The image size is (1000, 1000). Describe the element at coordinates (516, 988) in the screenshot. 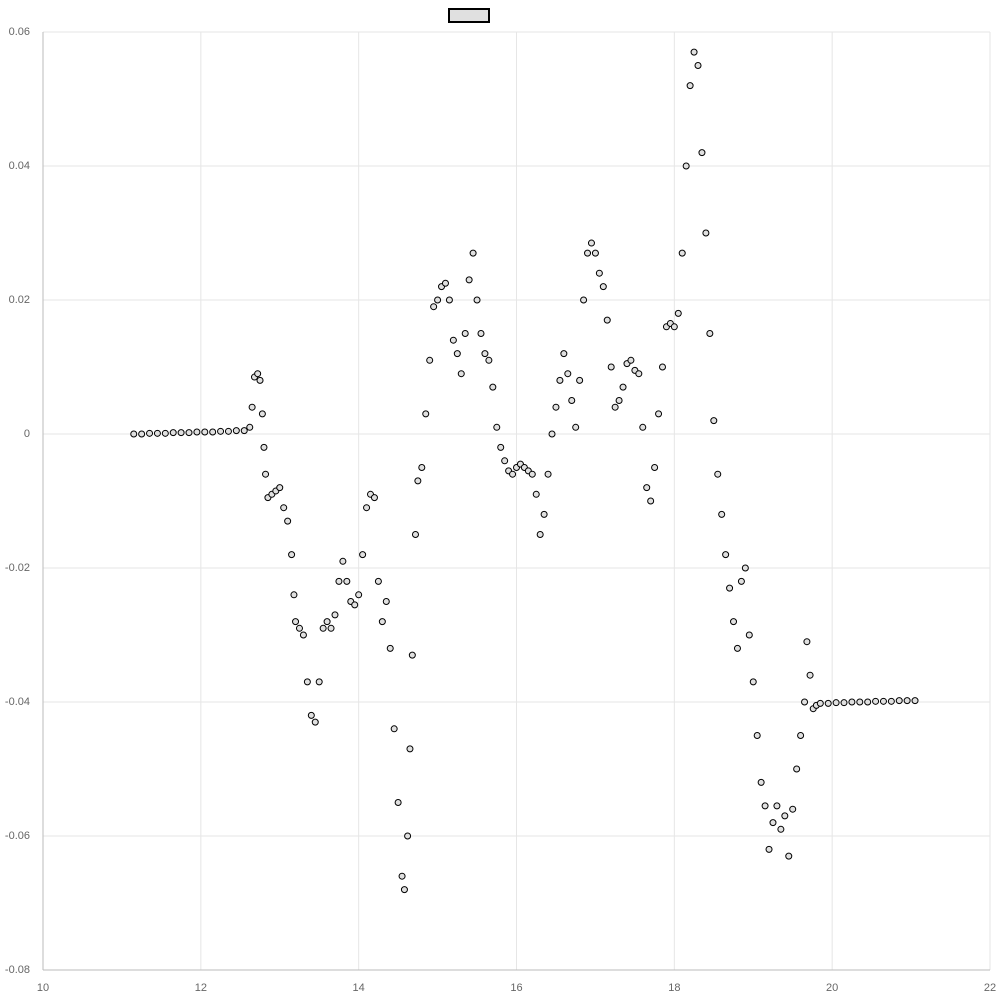

I see `x-tick-label: 16` at that location.